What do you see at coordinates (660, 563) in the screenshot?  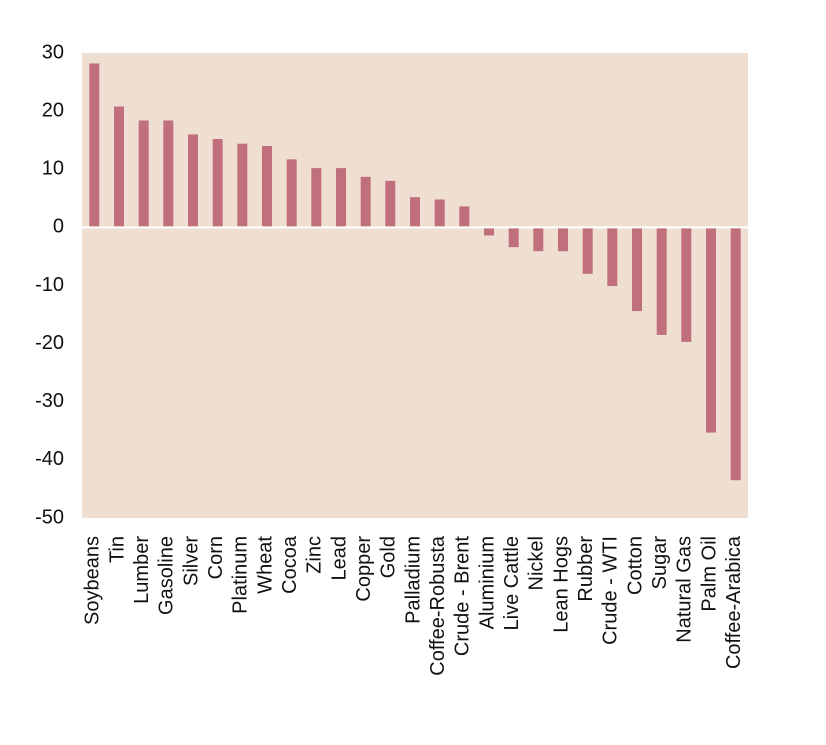 I see `x-tick-label: Sugar` at bounding box center [660, 563].